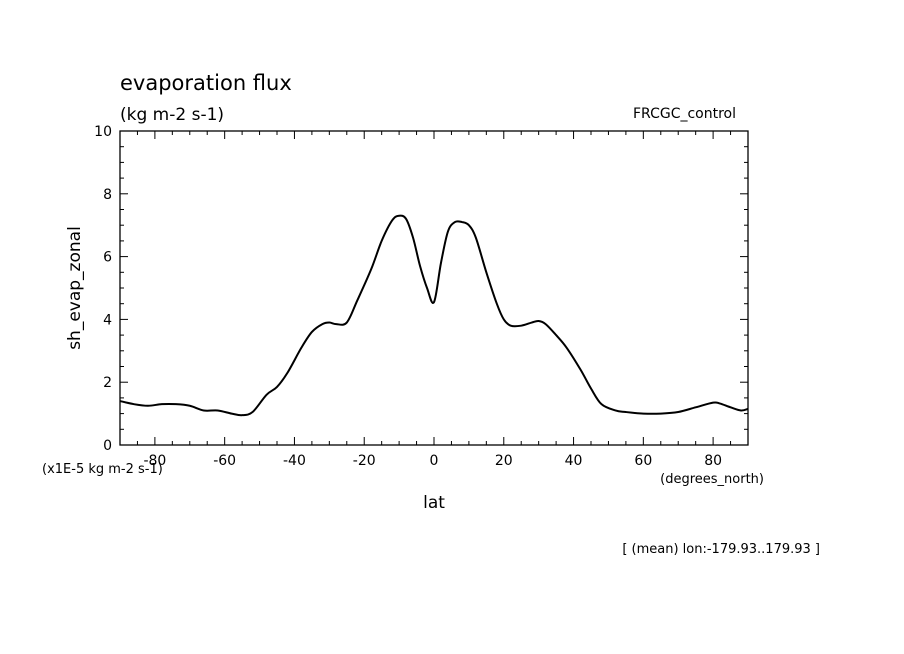  What do you see at coordinates (107, 383) in the screenshot?
I see `y-tick-label: 2` at bounding box center [107, 383].